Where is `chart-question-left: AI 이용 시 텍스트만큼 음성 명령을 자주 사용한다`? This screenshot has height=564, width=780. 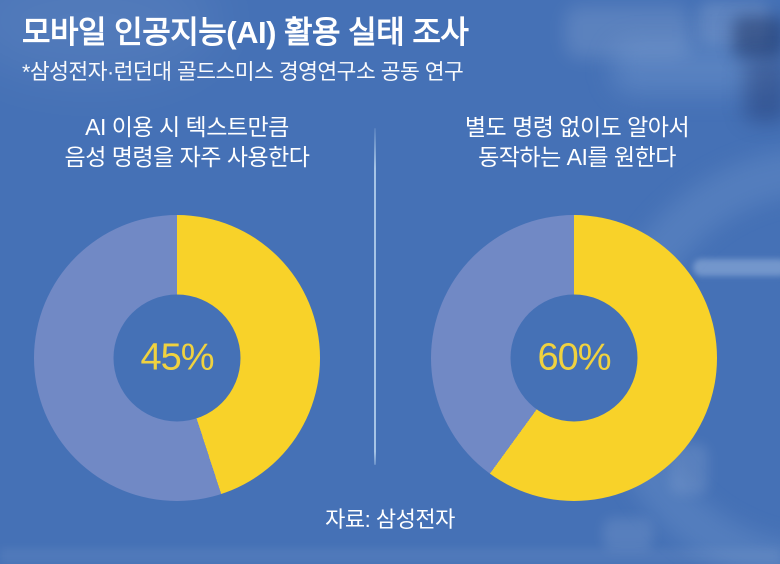 chart-question-left: AI 이용 시 텍스트만큼 음성 명령을 자주 사용한다 is located at coordinates (187, 142).